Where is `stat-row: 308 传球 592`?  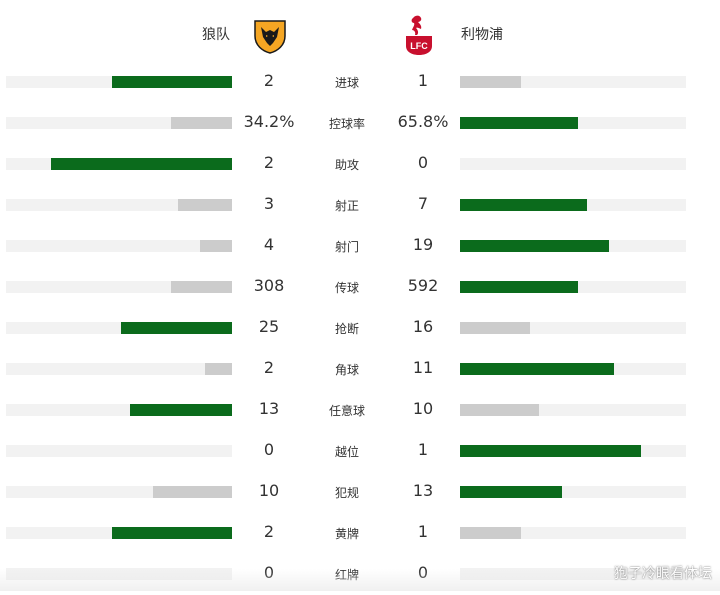
stat-row: 308 传球 592 is located at coordinates (360, 287).